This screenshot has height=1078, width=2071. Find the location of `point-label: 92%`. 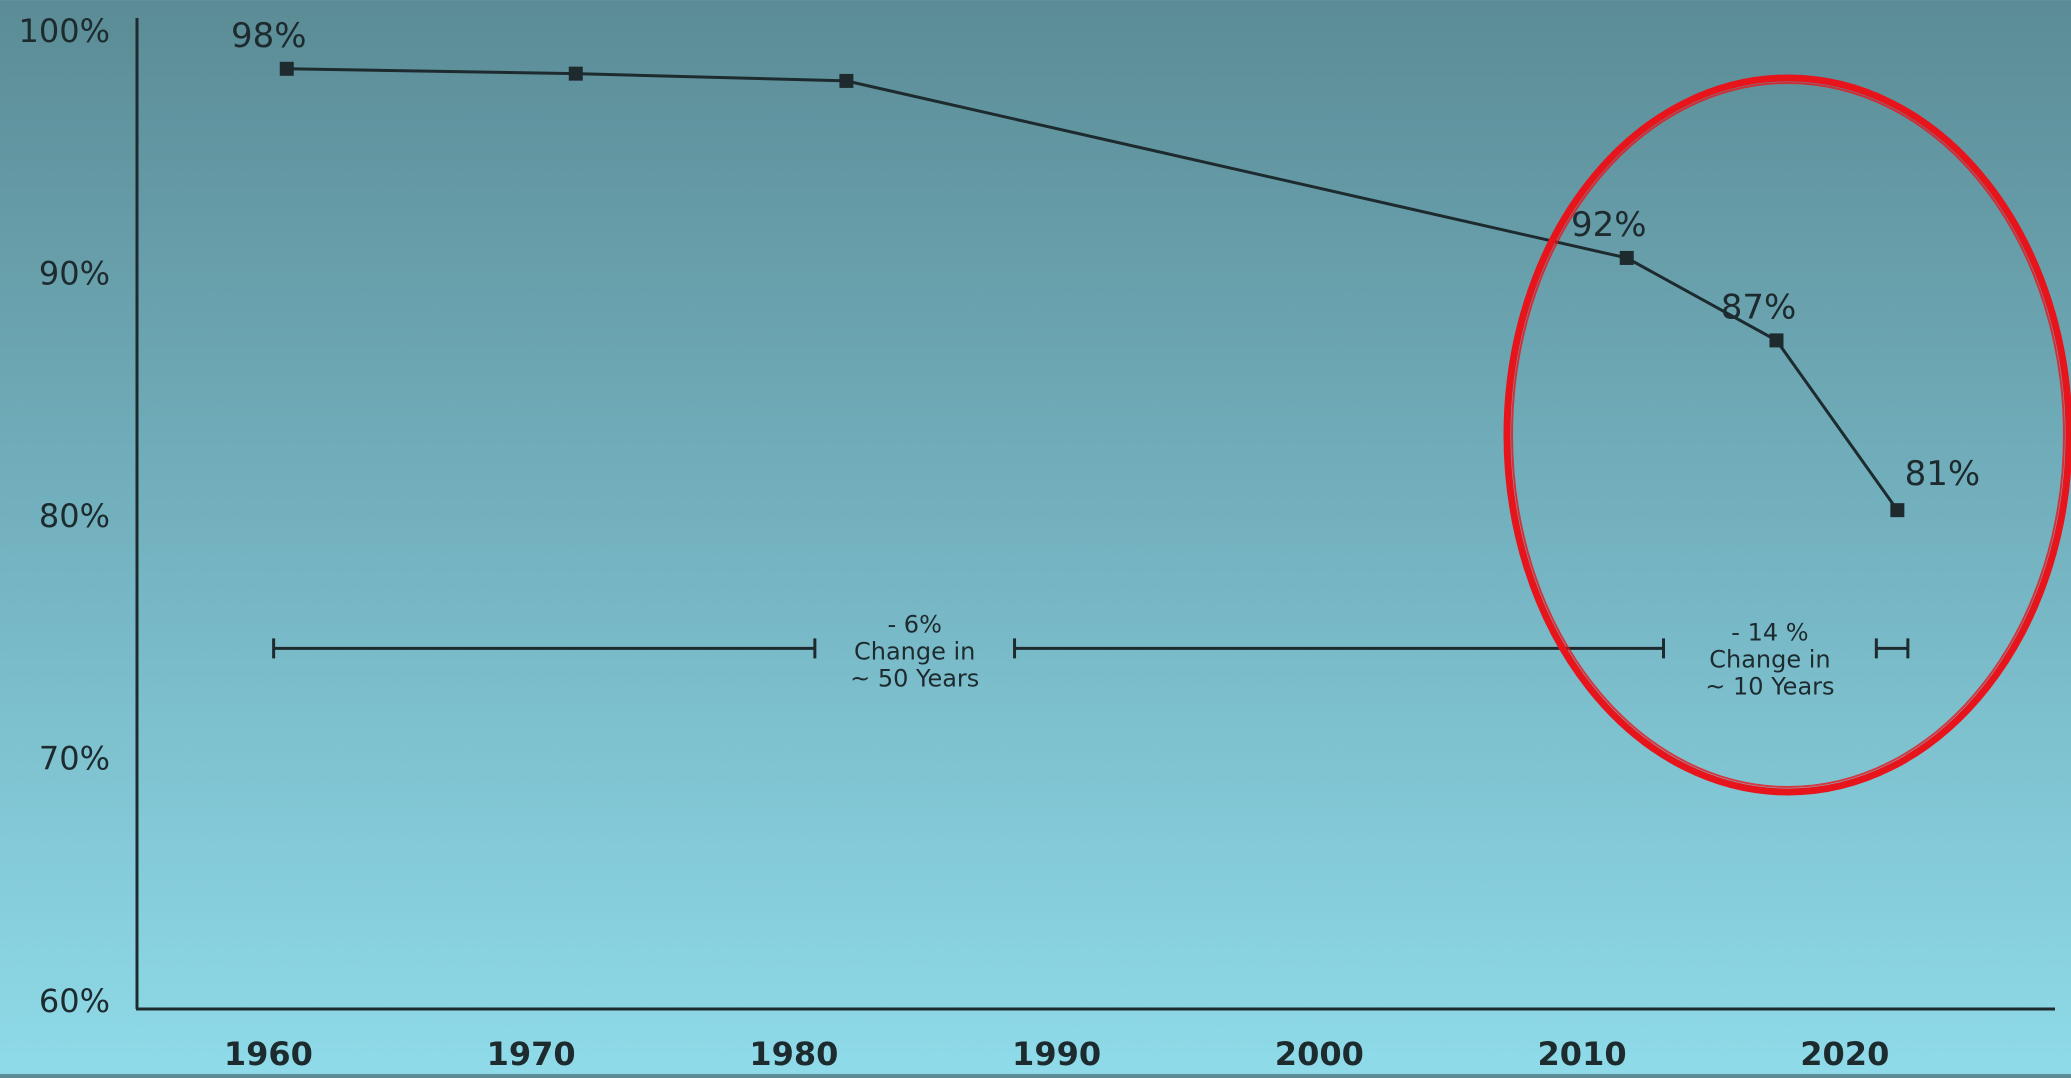

point-label: 92% is located at coordinates (1609, 225).